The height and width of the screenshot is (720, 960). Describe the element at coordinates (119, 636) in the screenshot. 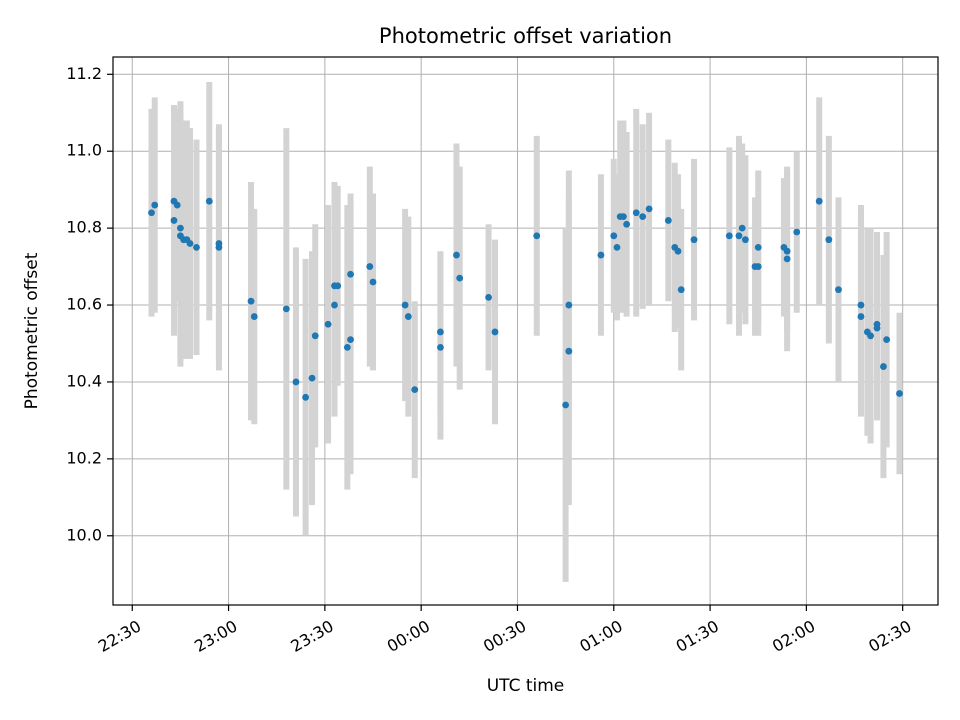

I see `x-tick-label: 22:30` at that location.